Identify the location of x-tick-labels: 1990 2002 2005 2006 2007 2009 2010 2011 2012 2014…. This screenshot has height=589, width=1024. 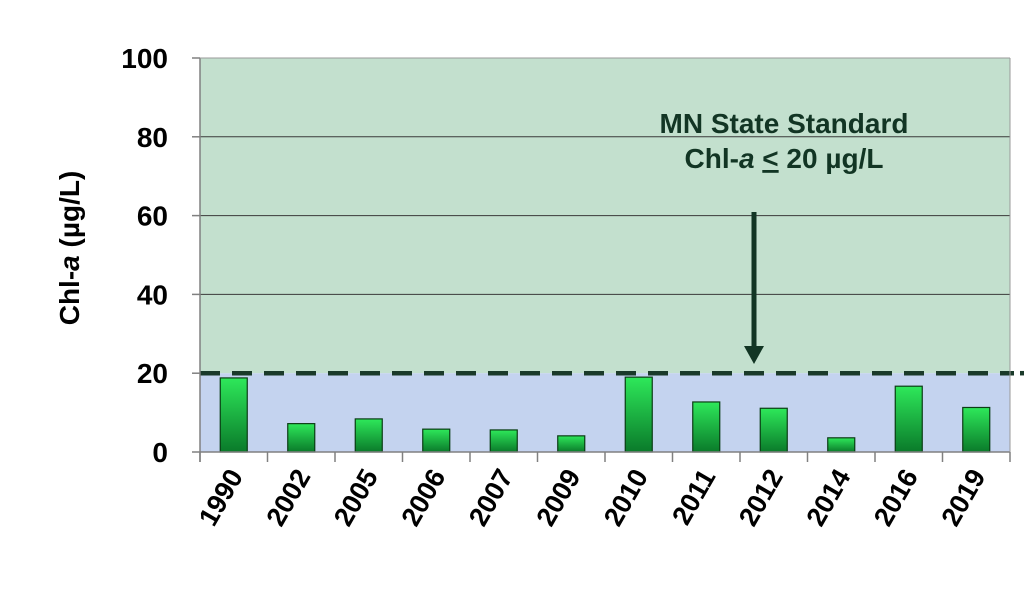
(592, 497).